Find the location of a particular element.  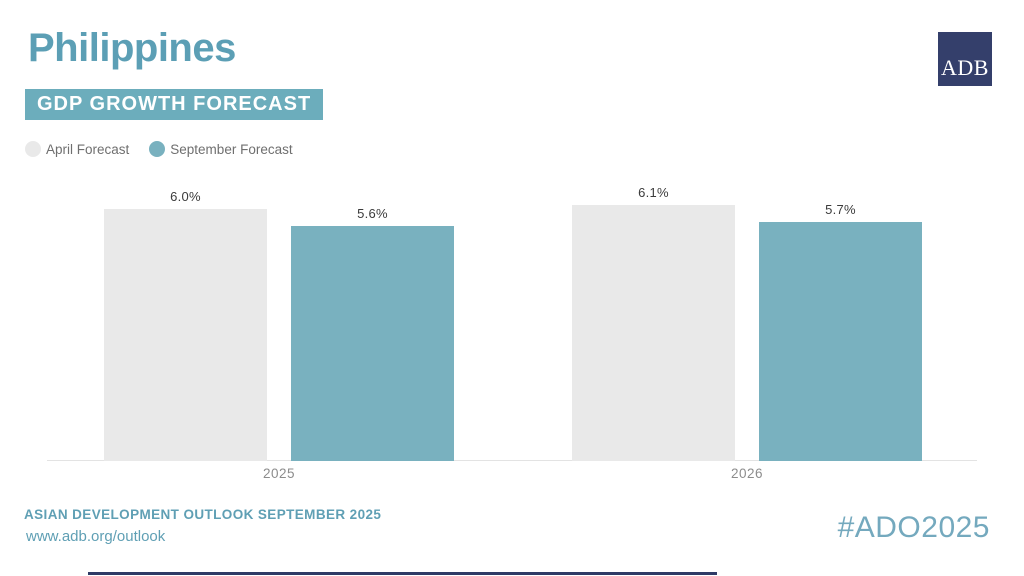

subtitle-badge: GDP GROWTH FORECAST is located at coordinates (174, 104).